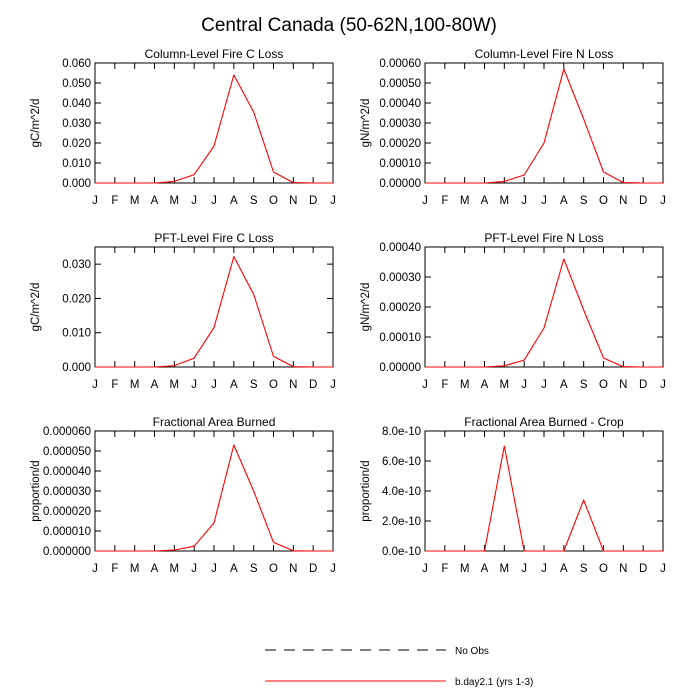 This screenshot has height=700, width=700. What do you see at coordinates (400, 84) in the screenshot?
I see `y-tick-label: 0.00050` at bounding box center [400, 84].